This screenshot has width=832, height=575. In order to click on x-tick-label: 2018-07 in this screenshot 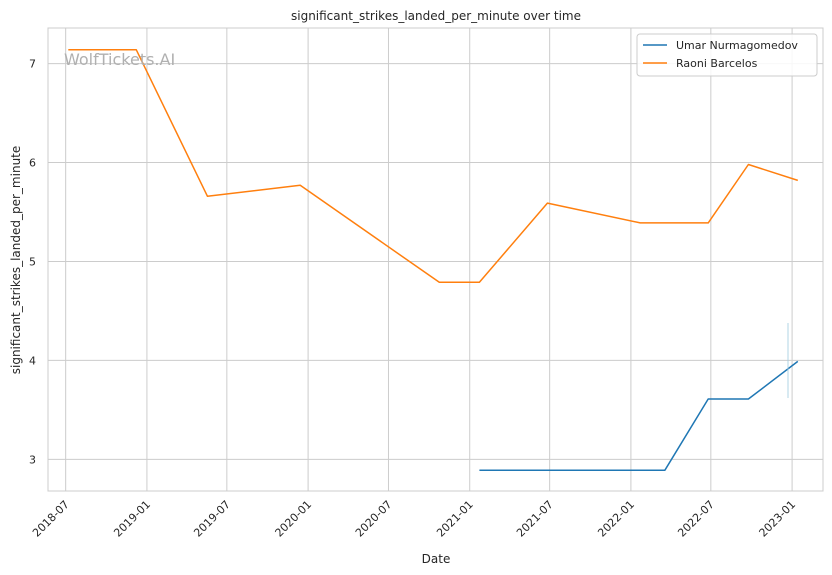, I will do `click(51, 519)`.